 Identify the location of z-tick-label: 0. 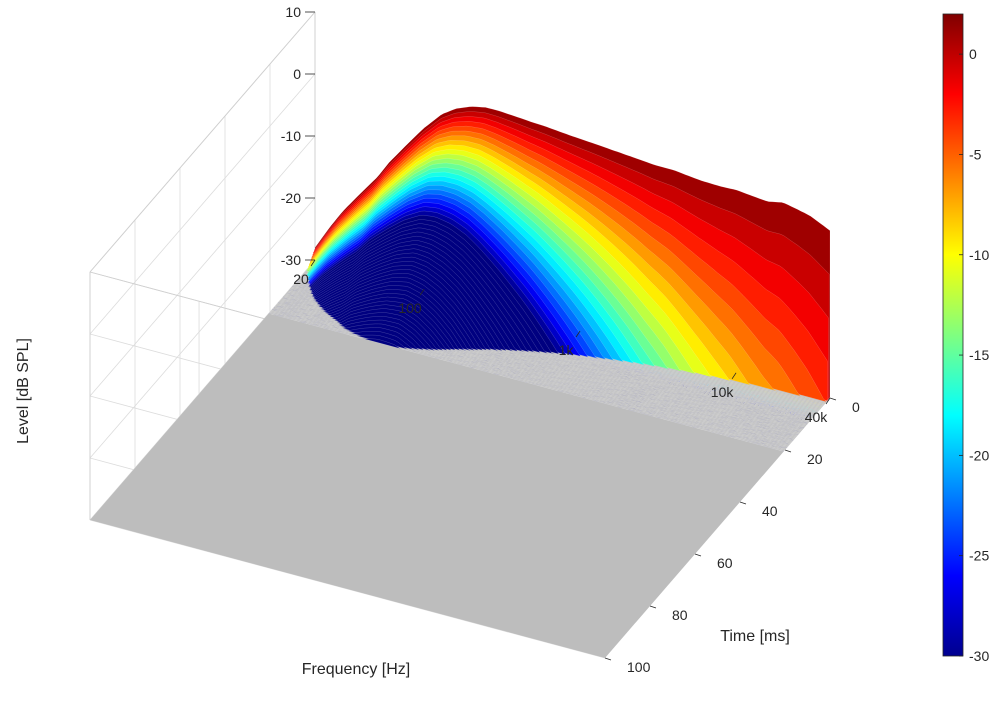
(297, 74).